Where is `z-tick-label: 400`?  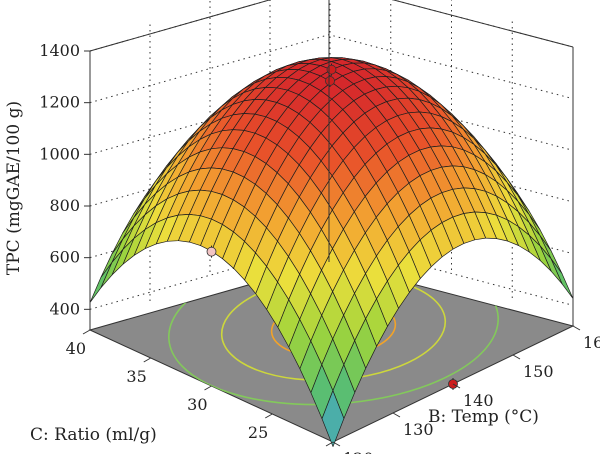
z-tick-label: 400 is located at coordinates (64, 308).